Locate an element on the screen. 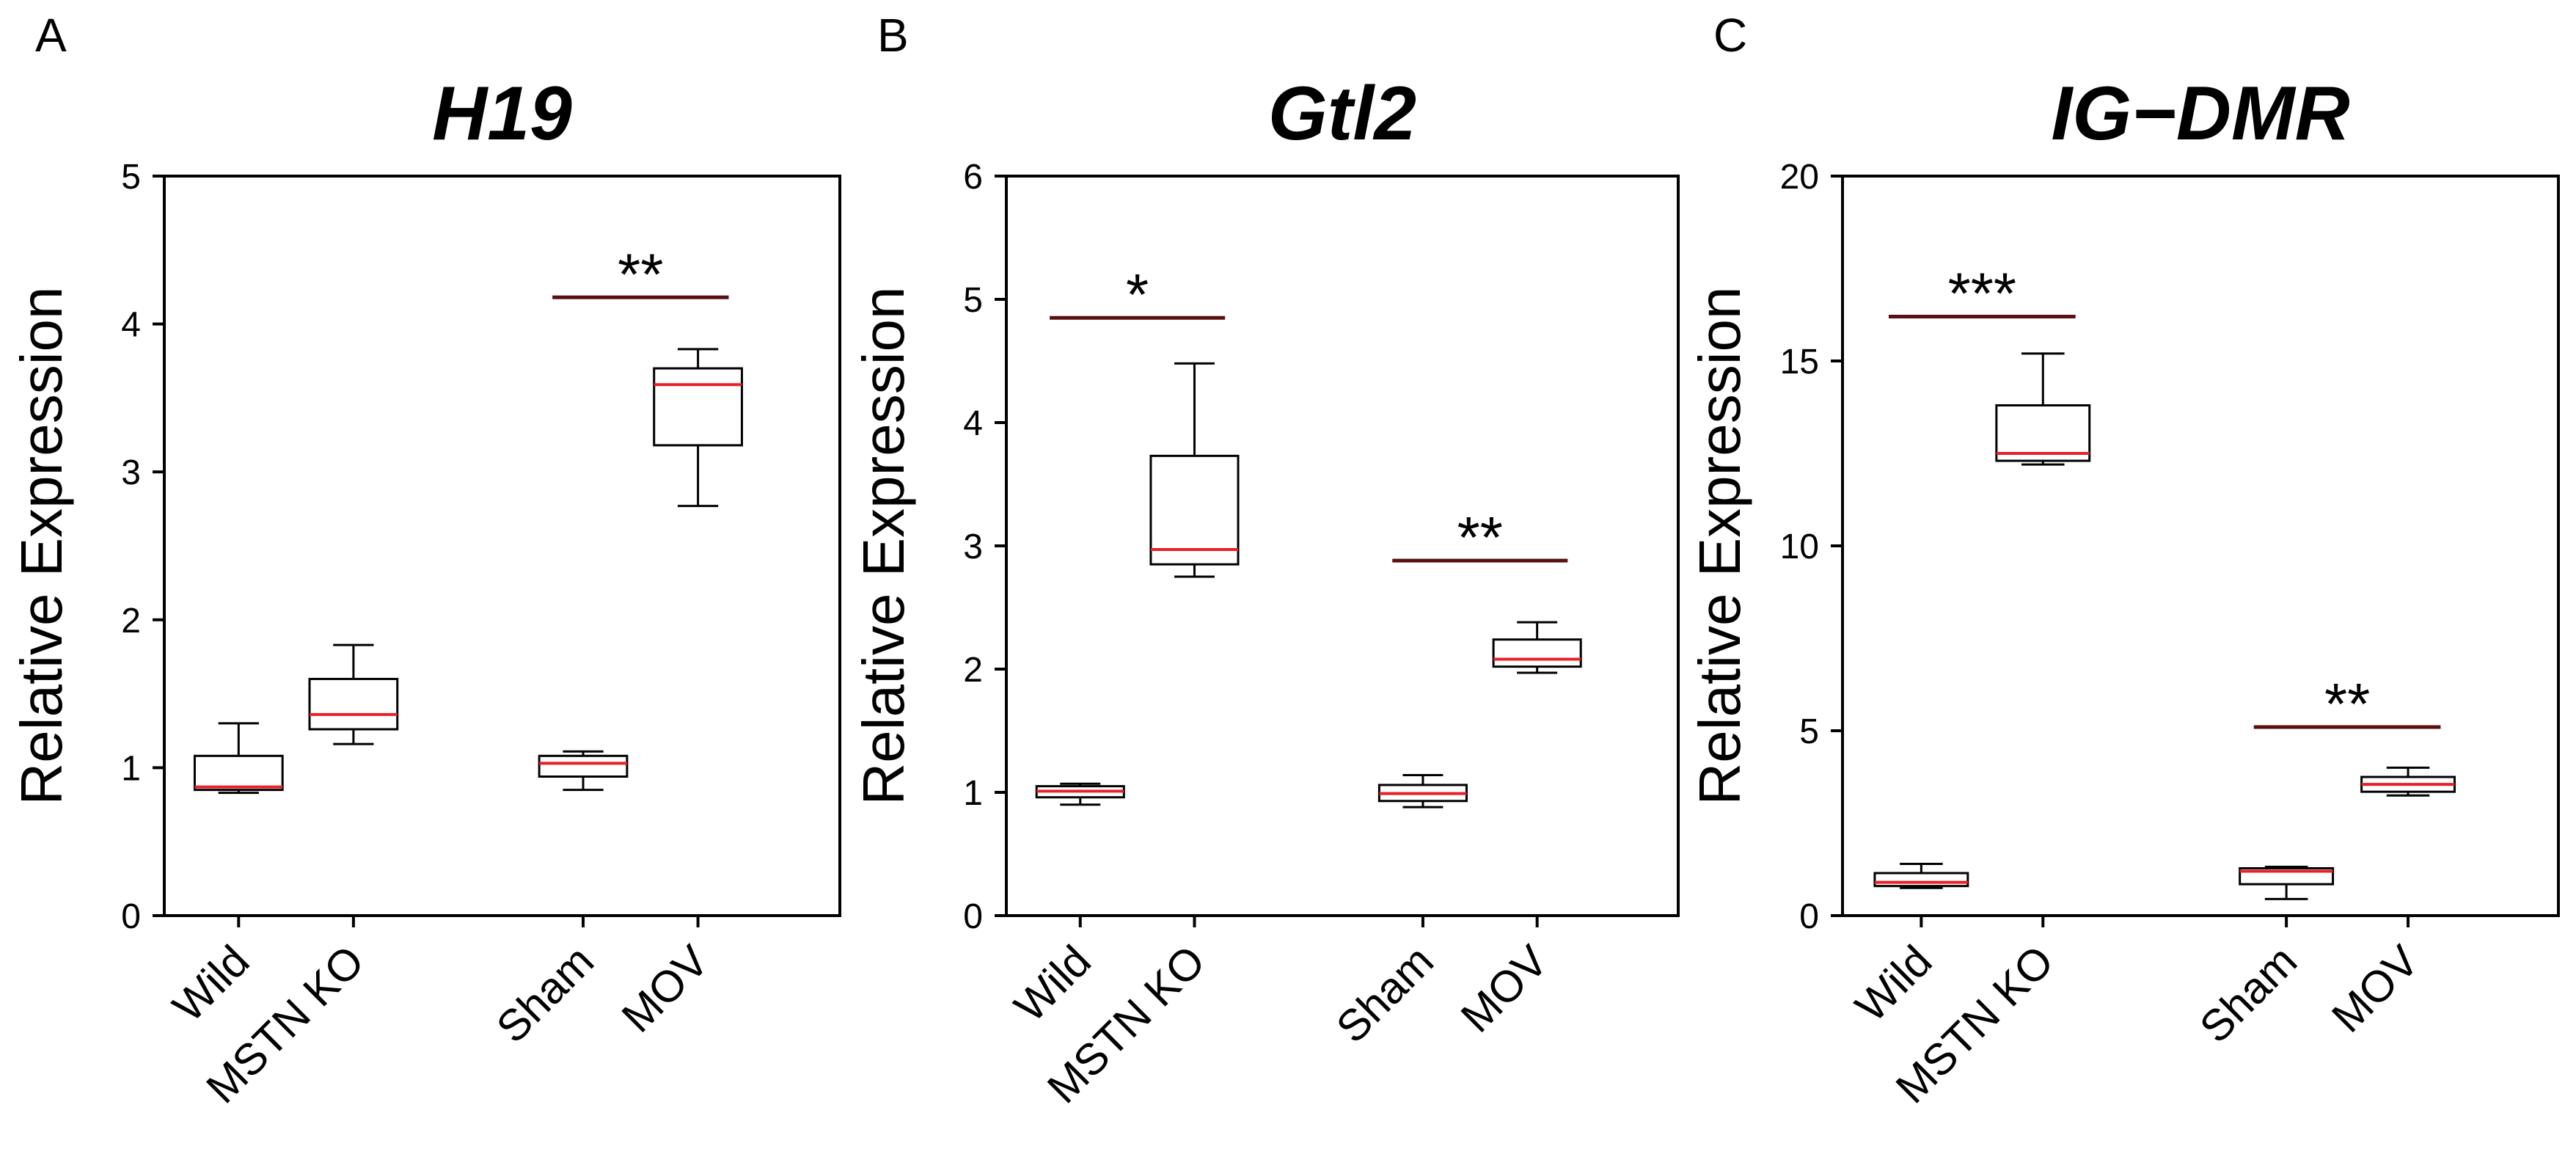  y-tick-label: 10 is located at coordinates (1799, 547).